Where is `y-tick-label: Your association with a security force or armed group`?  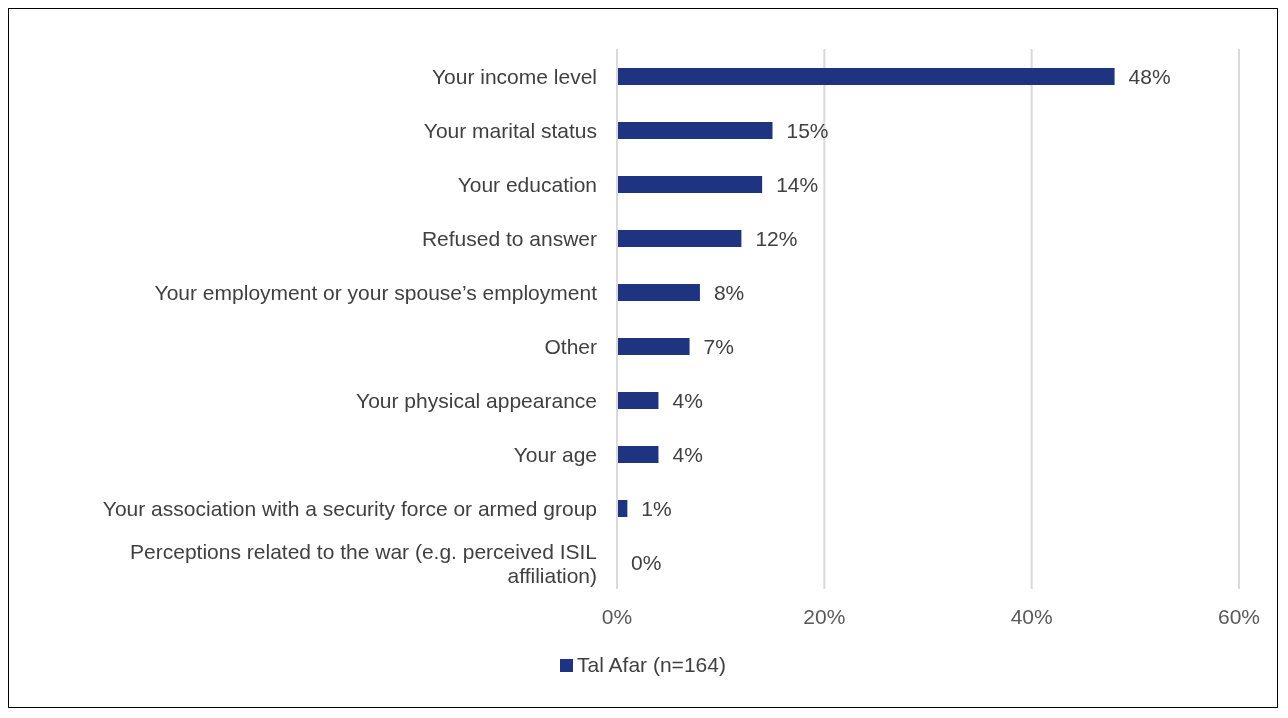 y-tick-label: Your association with a security force or armed group is located at coordinates (349, 508).